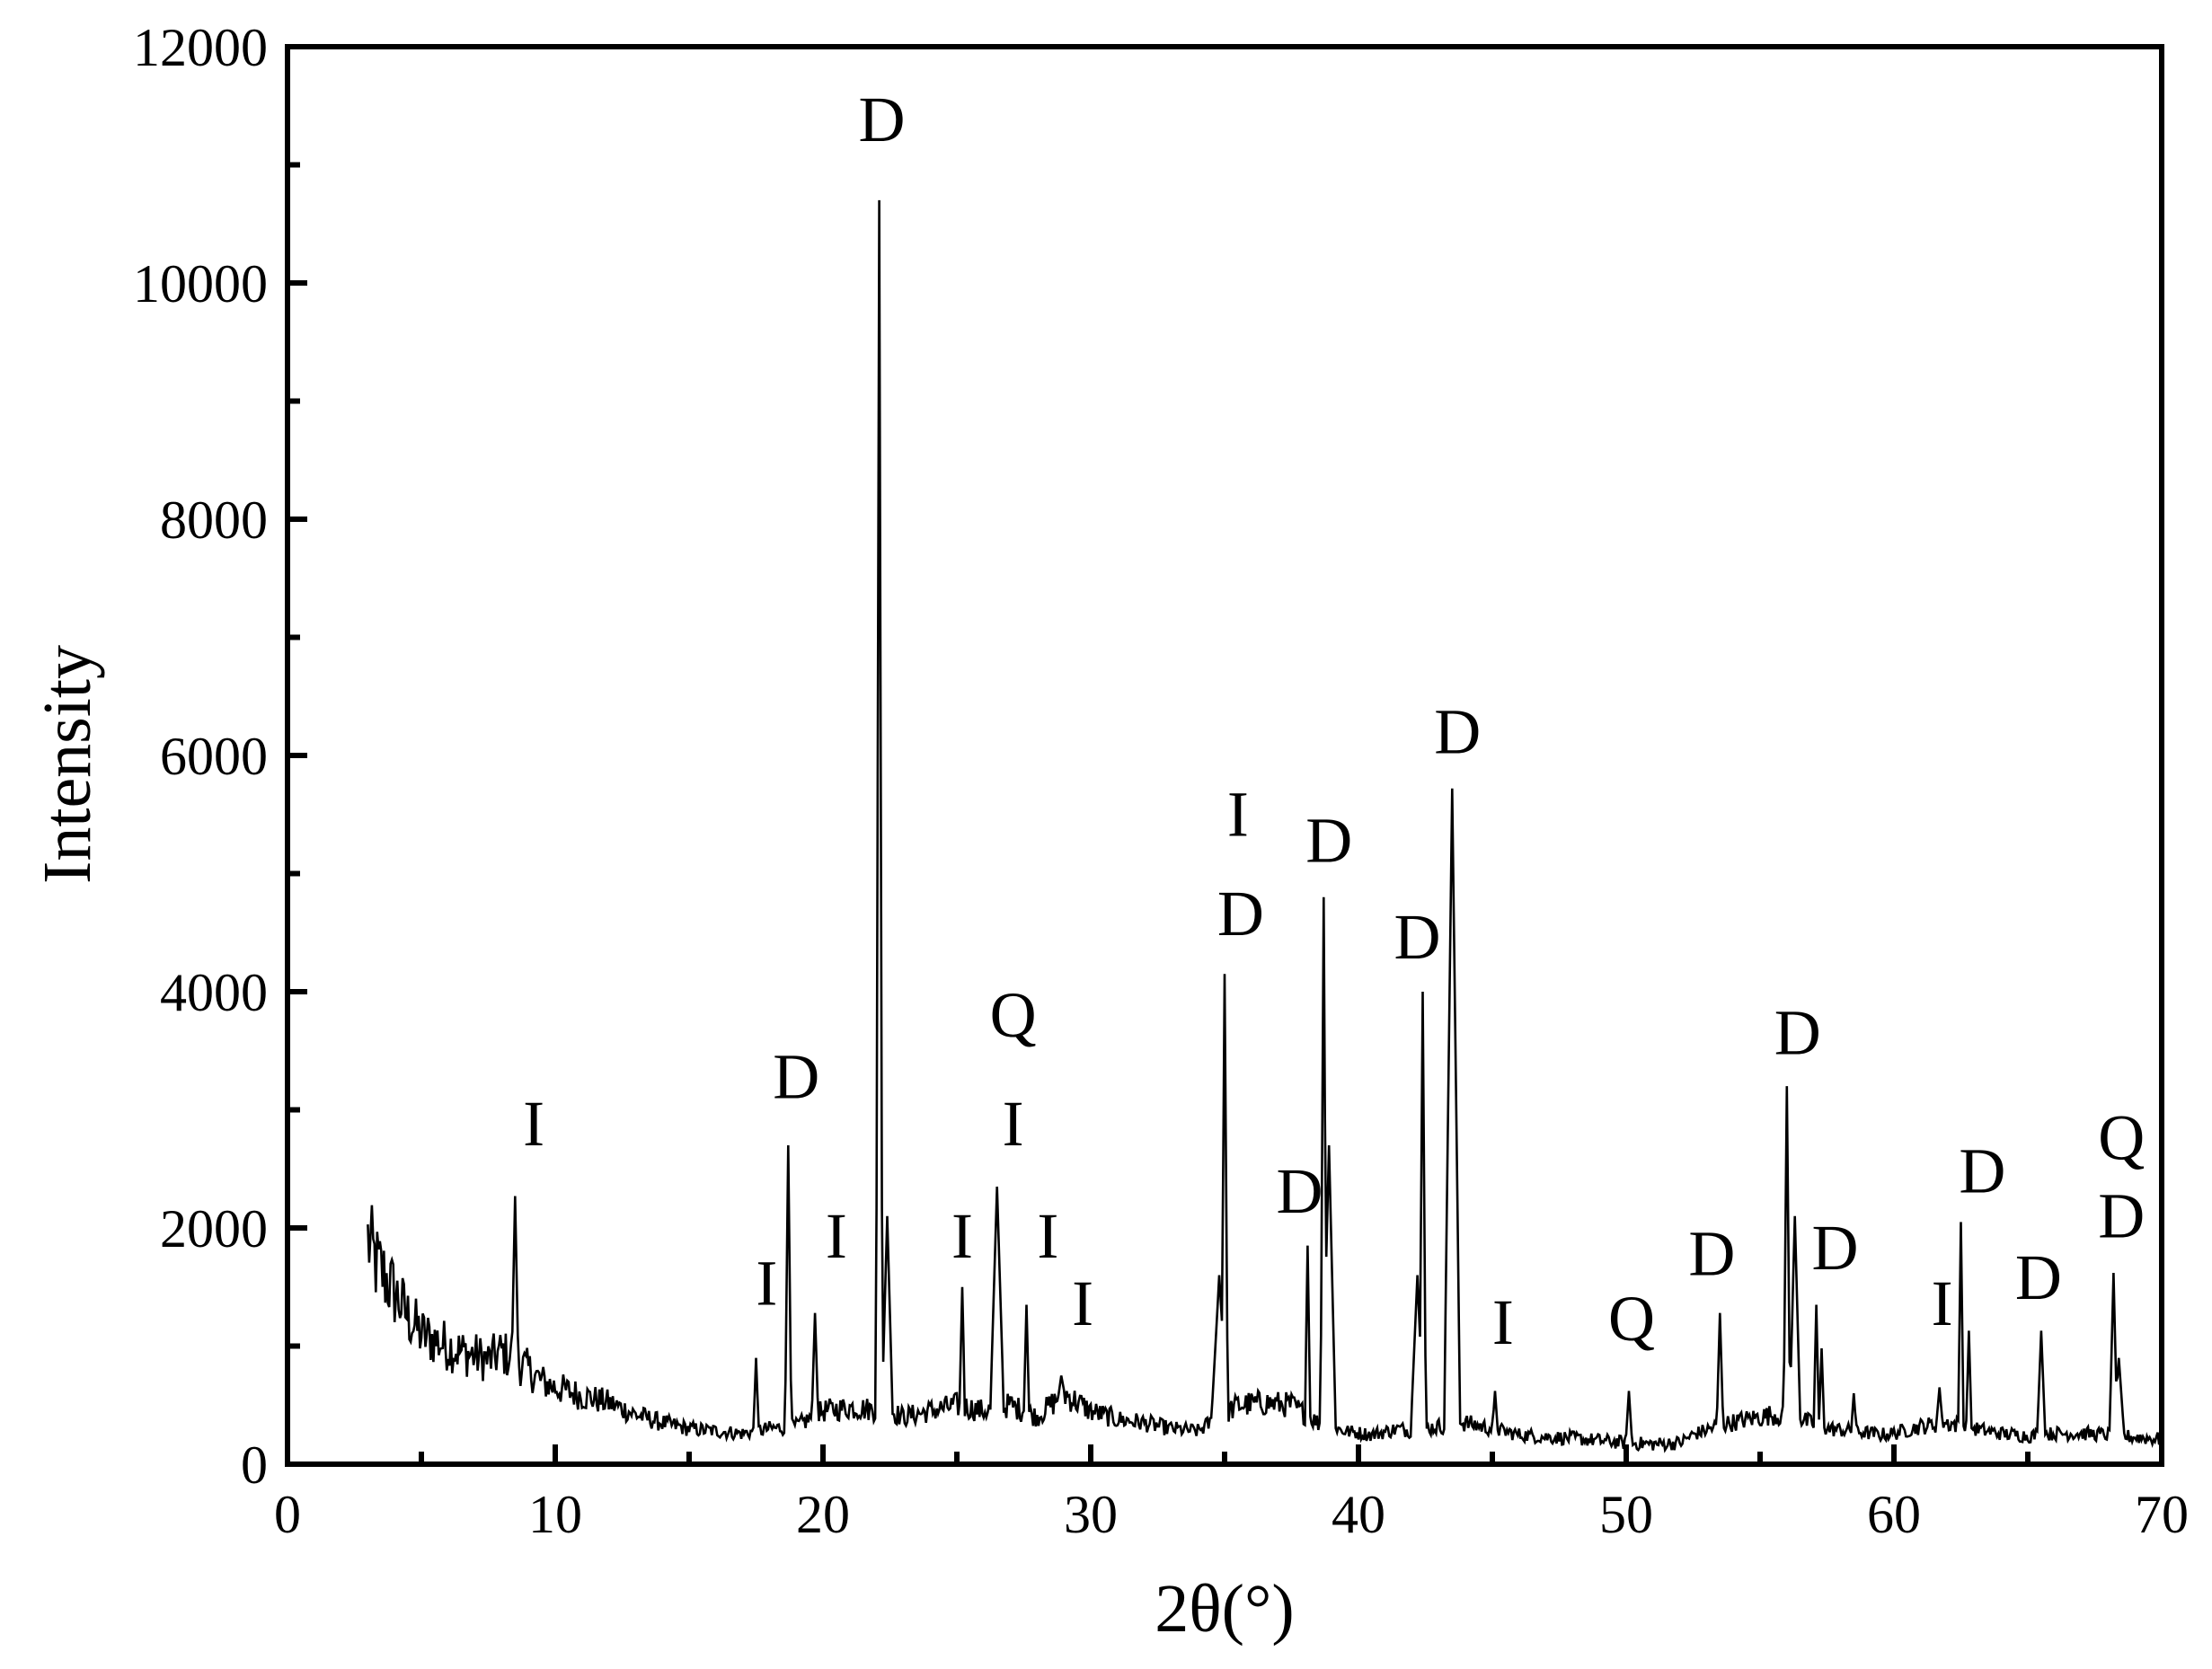 Image resolution: width=2212 pixels, height=1669 pixels. What do you see at coordinates (1224, 1609) in the screenshot?
I see `x-axis-title: 2θ(°)` at bounding box center [1224, 1609].